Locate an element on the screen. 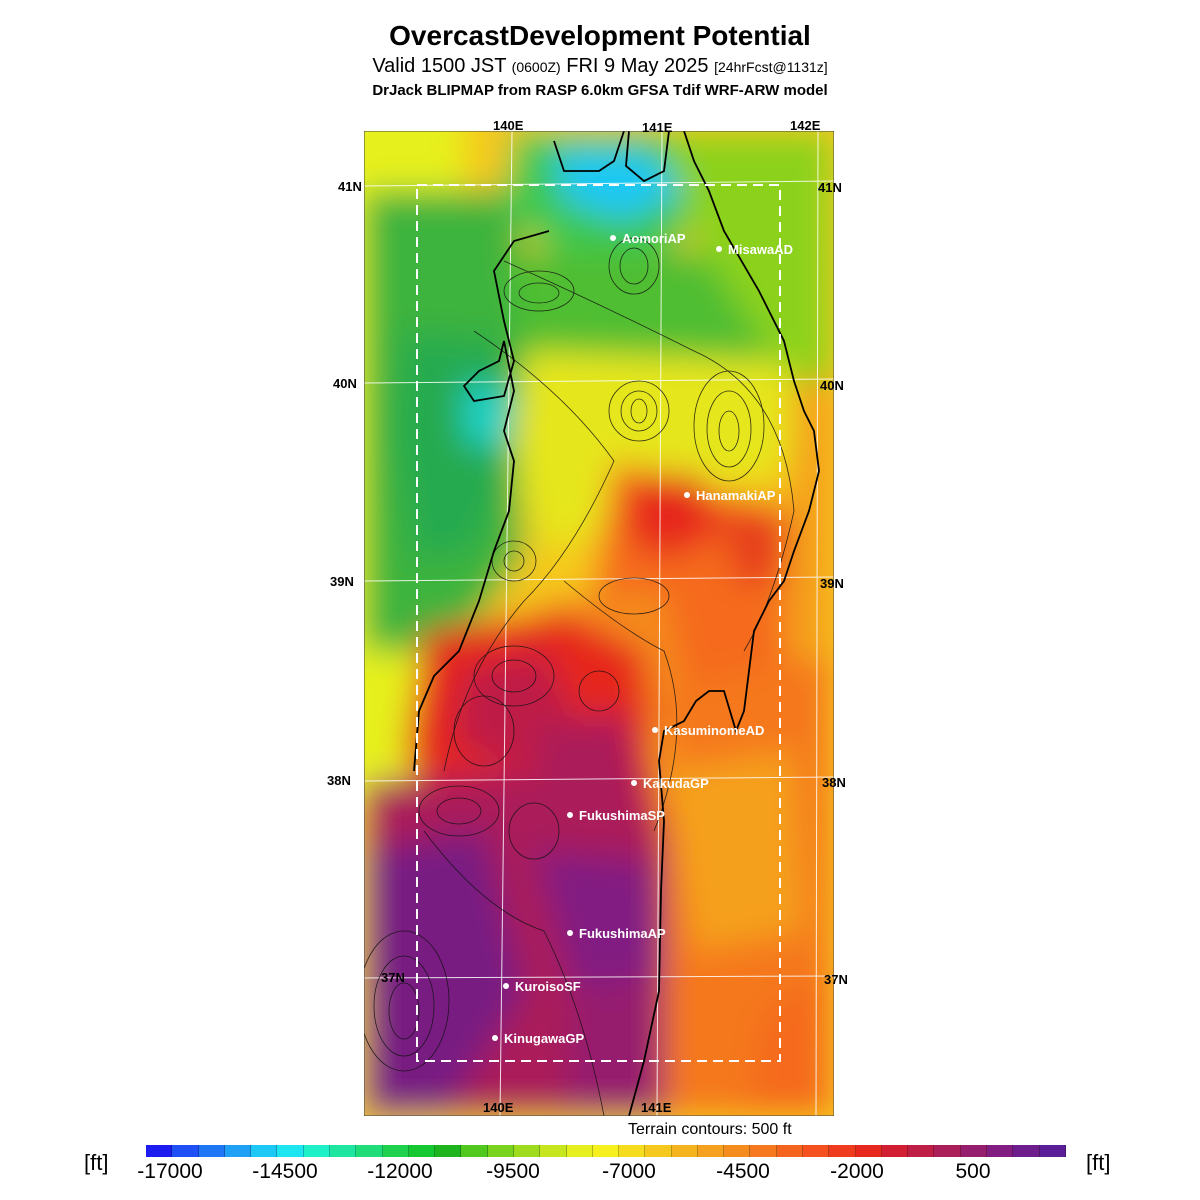 Image resolution: width=1200 pixels, height=1200 pixels. terrain-contour-note: Terrain contours: 500 ft is located at coordinates (710, 1129).